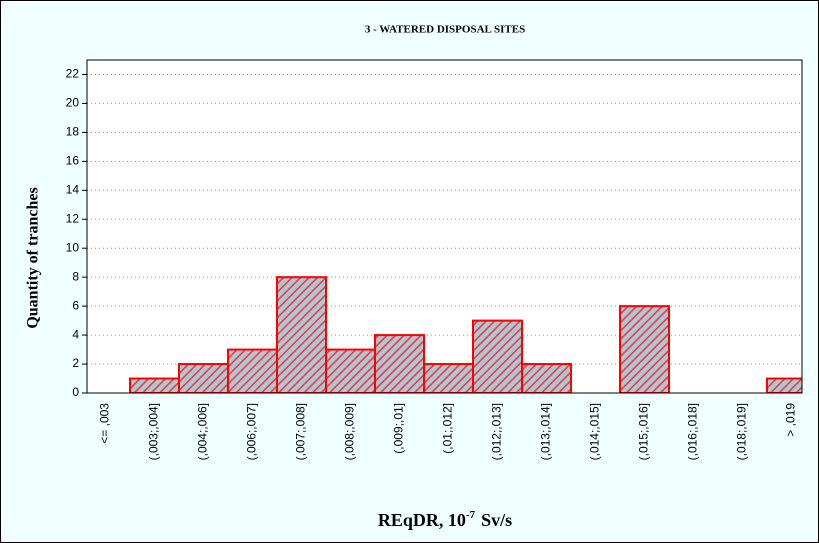 The height and width of the screenshot is (543, 819). What do you see at coordinates (73, 132) in the screenshot?
I see `y-tick-label: 18` at bounding box center [73, 132].